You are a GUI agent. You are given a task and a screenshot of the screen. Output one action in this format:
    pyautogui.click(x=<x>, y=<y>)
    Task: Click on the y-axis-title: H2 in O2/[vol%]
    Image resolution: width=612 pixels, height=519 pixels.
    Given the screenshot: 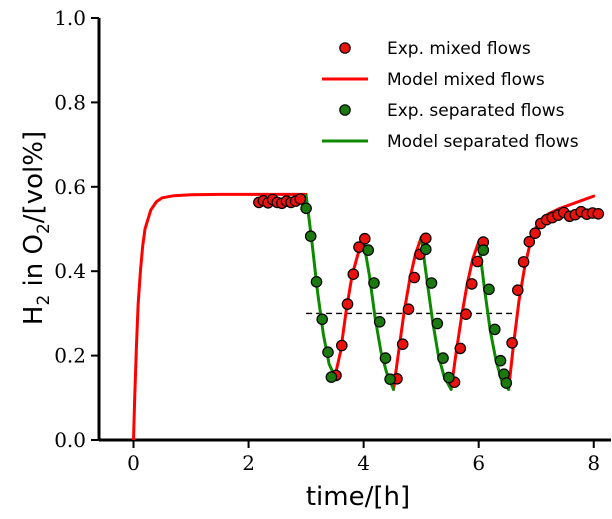 What is the action you would take?
    pyautogui.click(x=36, y=228)
    